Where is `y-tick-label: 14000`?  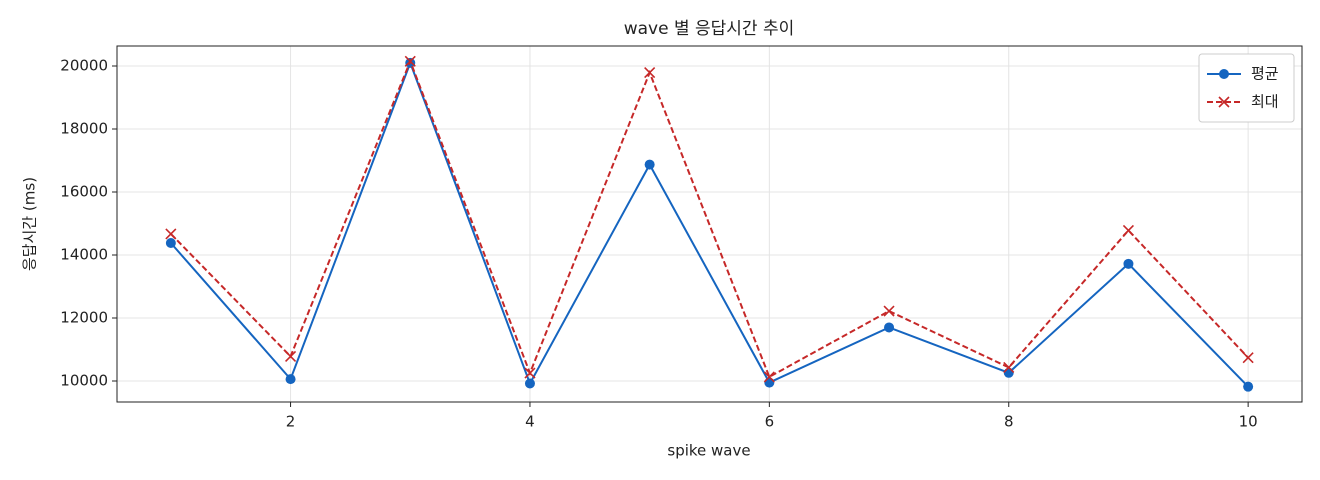 y-tick-label: 14000 is located at coordinates (84, 254).